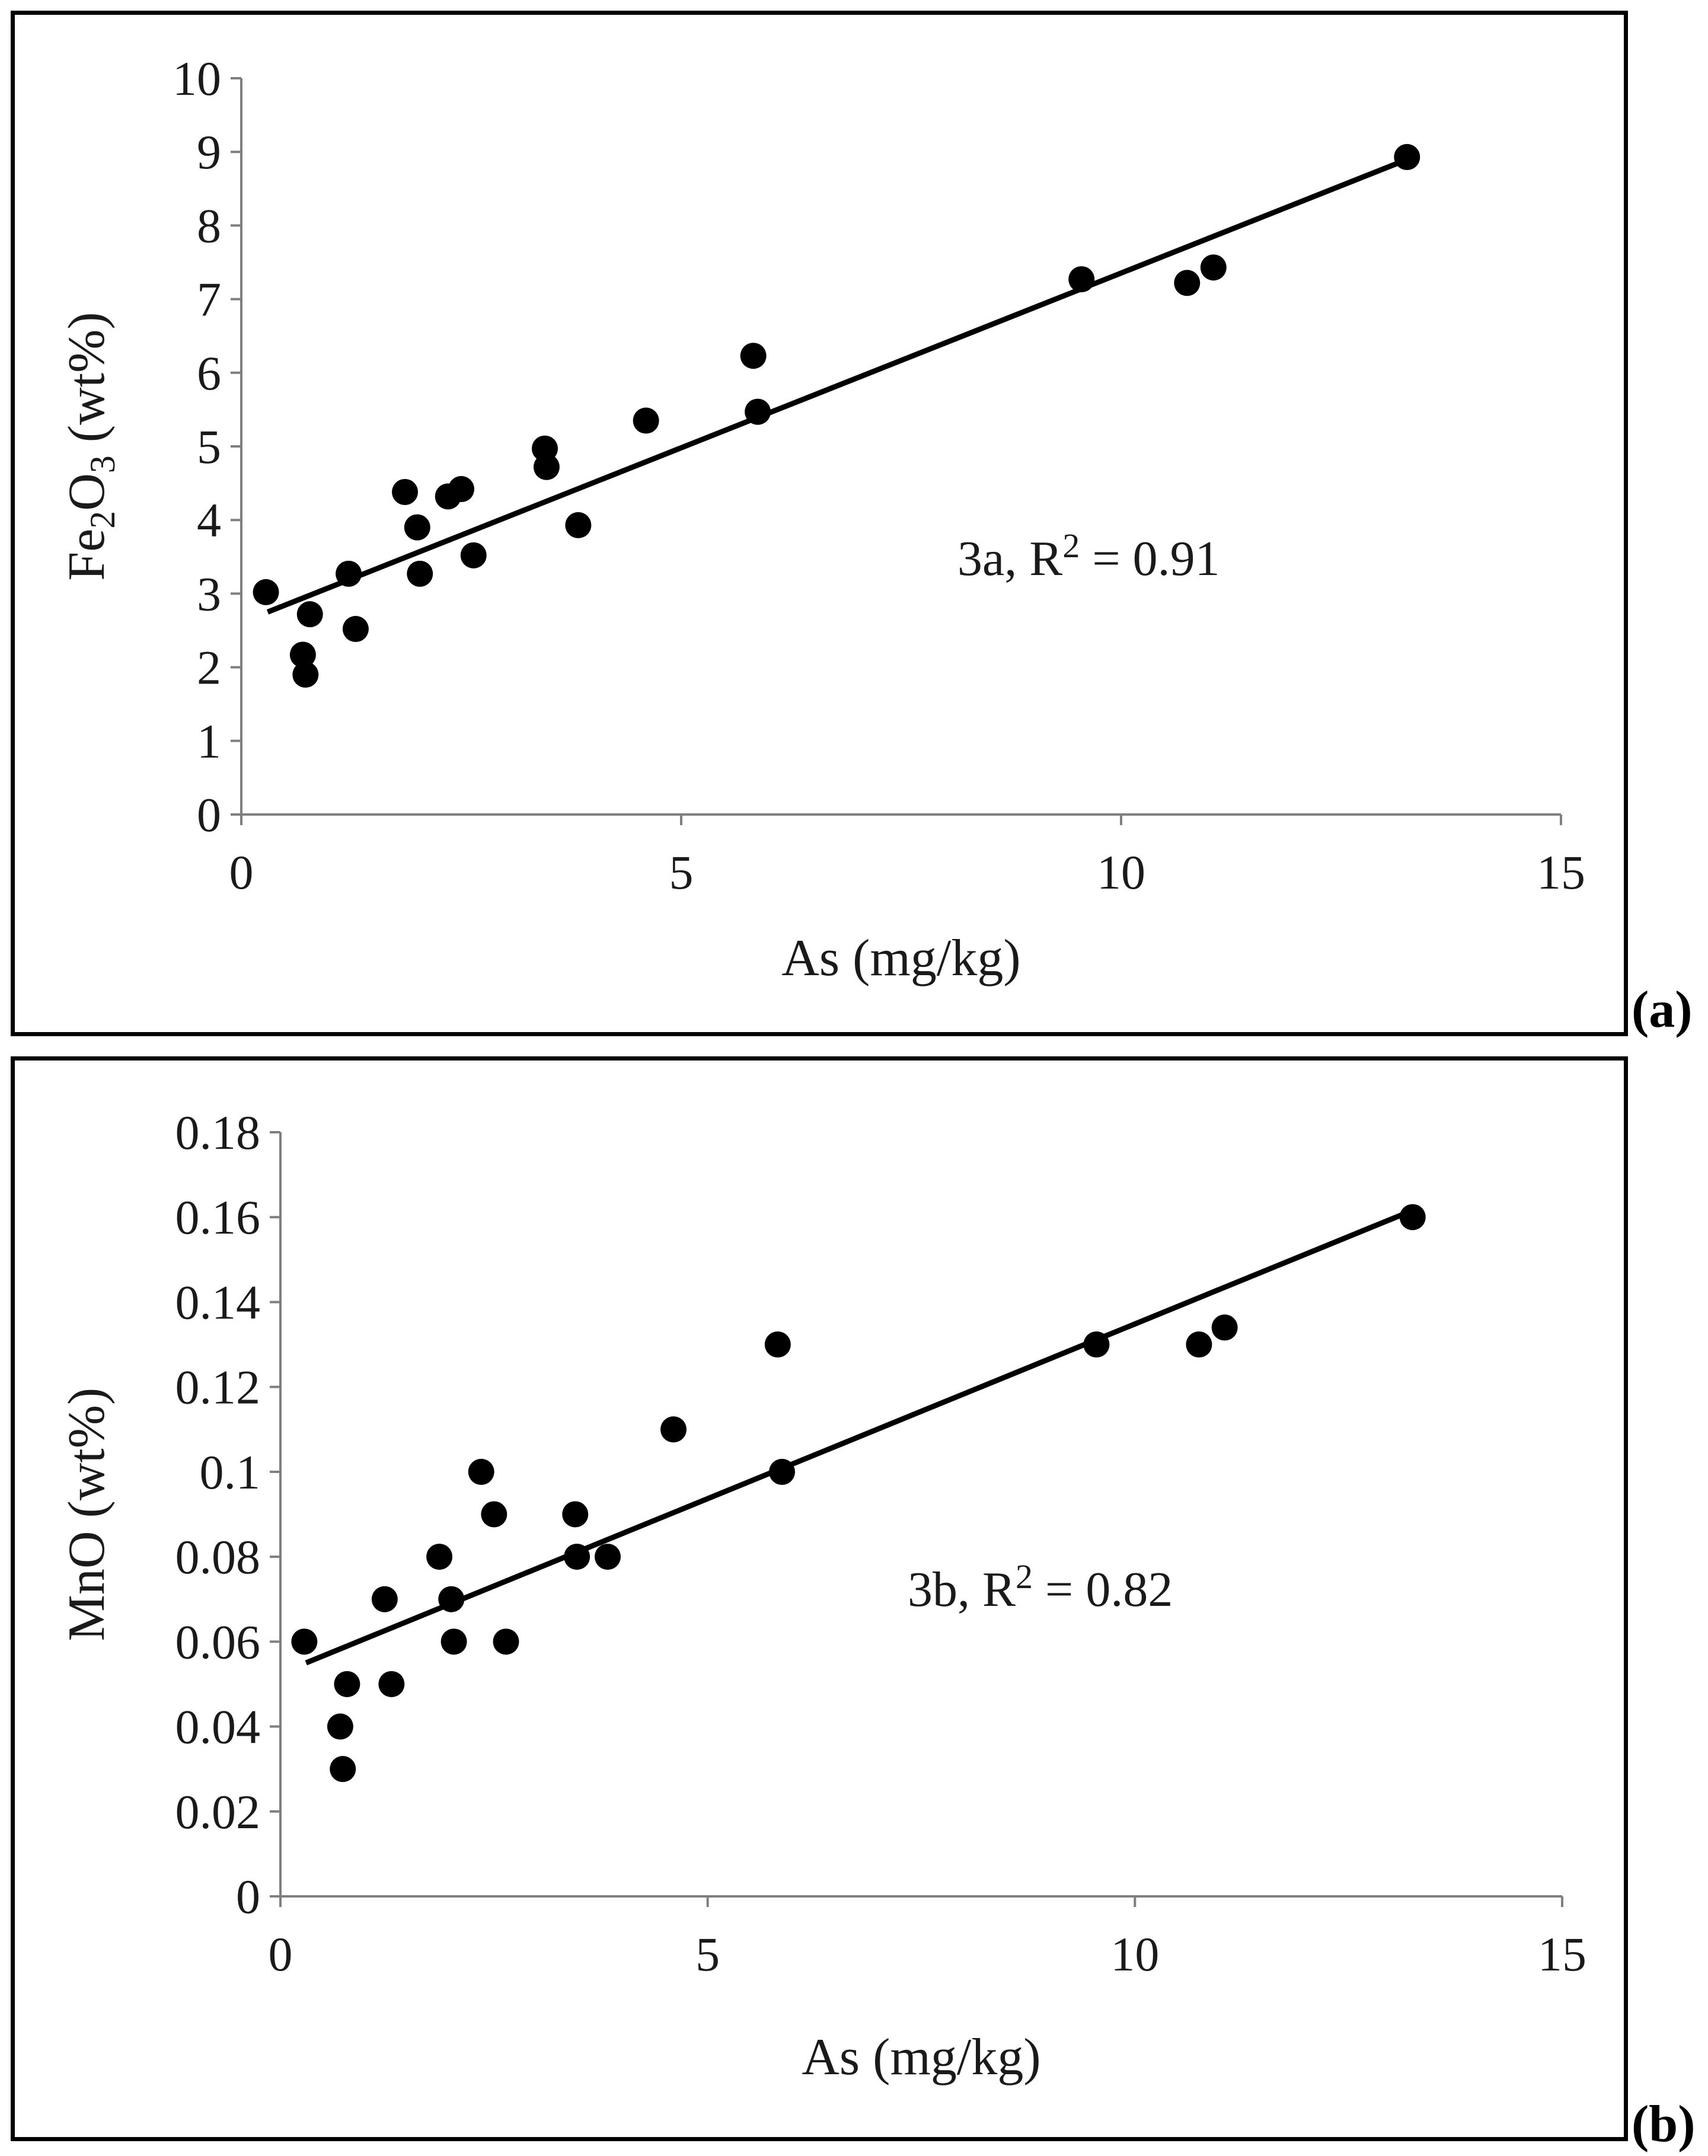 The width and height of the screenshot is (1708, 2156). What do you see at coordinates (218, 1727) in the screenshot?
I see `y-tick-label: 0.04` at bounding box center [218, 1727].